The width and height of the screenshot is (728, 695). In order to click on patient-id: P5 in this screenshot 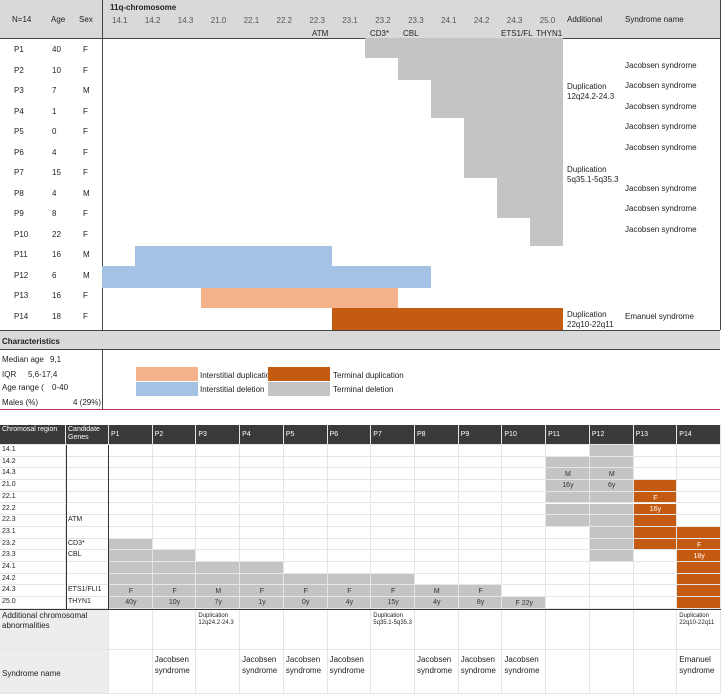, I will do `click(19, 131)`.